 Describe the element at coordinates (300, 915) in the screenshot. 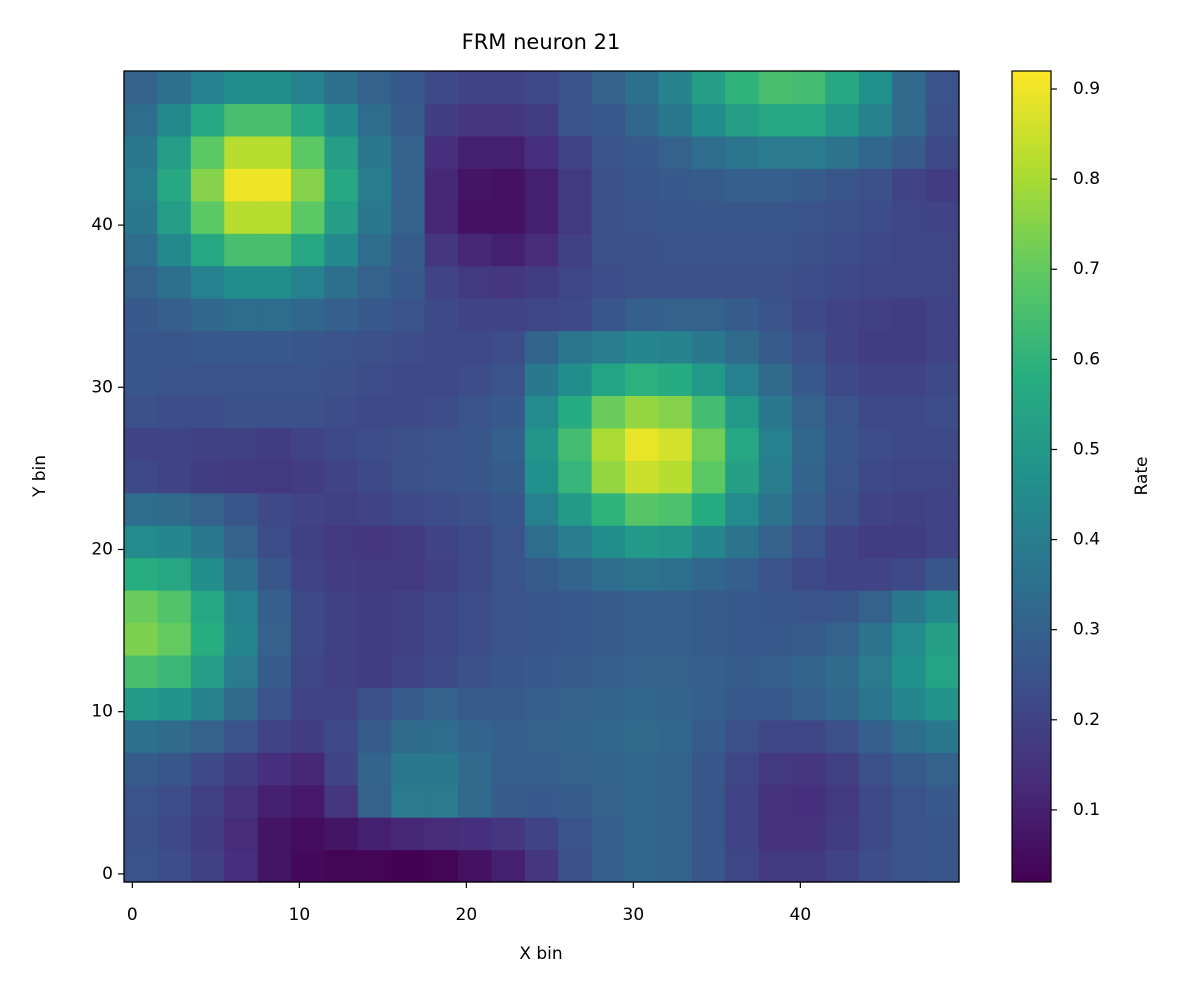

I see `x-tick-label: 10` at that location.